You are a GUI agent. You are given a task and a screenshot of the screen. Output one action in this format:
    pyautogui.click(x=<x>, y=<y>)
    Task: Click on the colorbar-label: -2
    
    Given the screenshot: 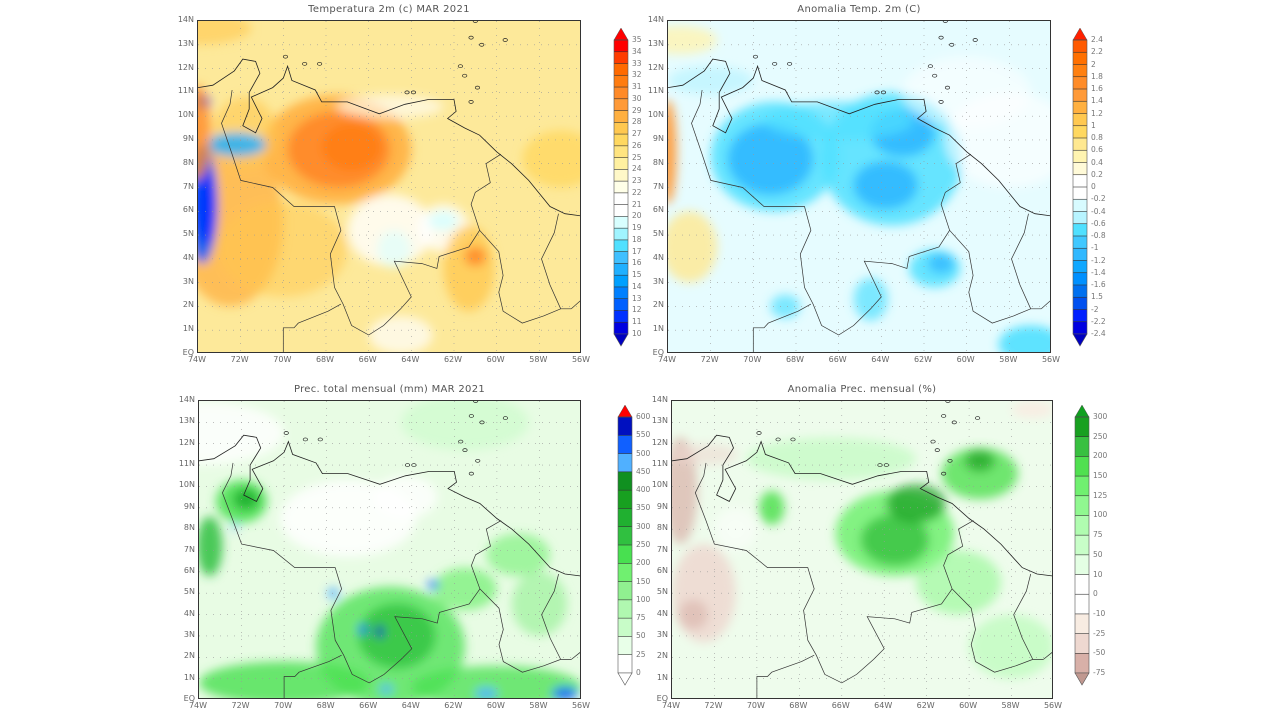 What is the action you would take?
    pyautogui.click(x=1095, y=309)
    